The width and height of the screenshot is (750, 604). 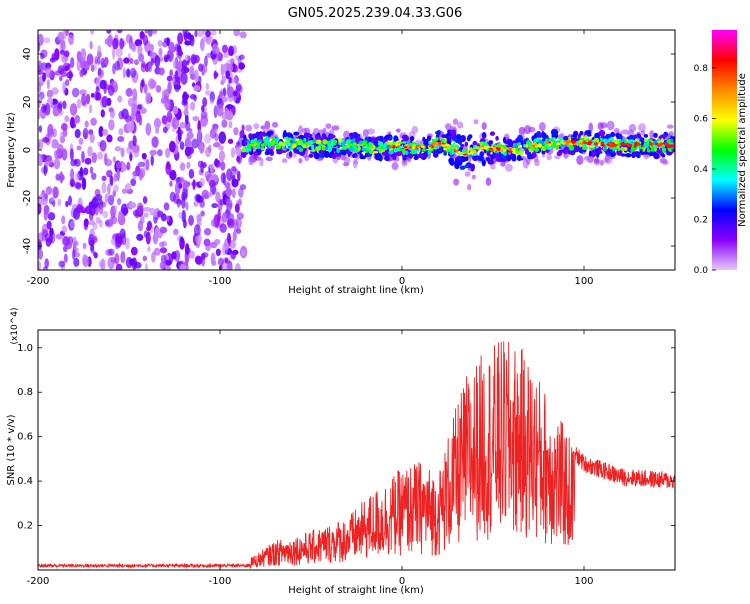 I want to click on y-tick-label: 0, so click(x=27, y=150).